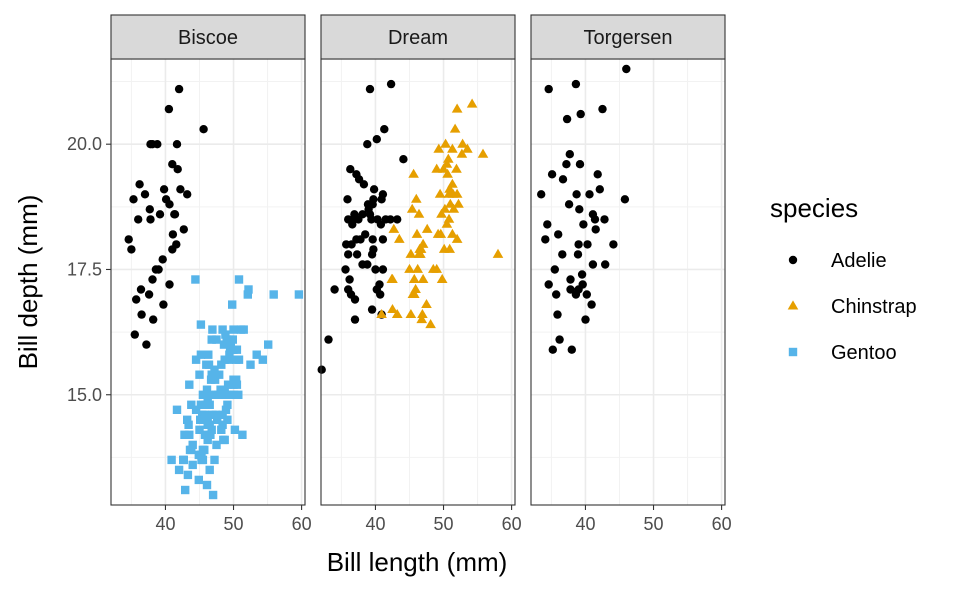  Describe the element at coordinates (417, 562) in the screenshot. I see `x-axis-title: Bill length (mm)` at that location.